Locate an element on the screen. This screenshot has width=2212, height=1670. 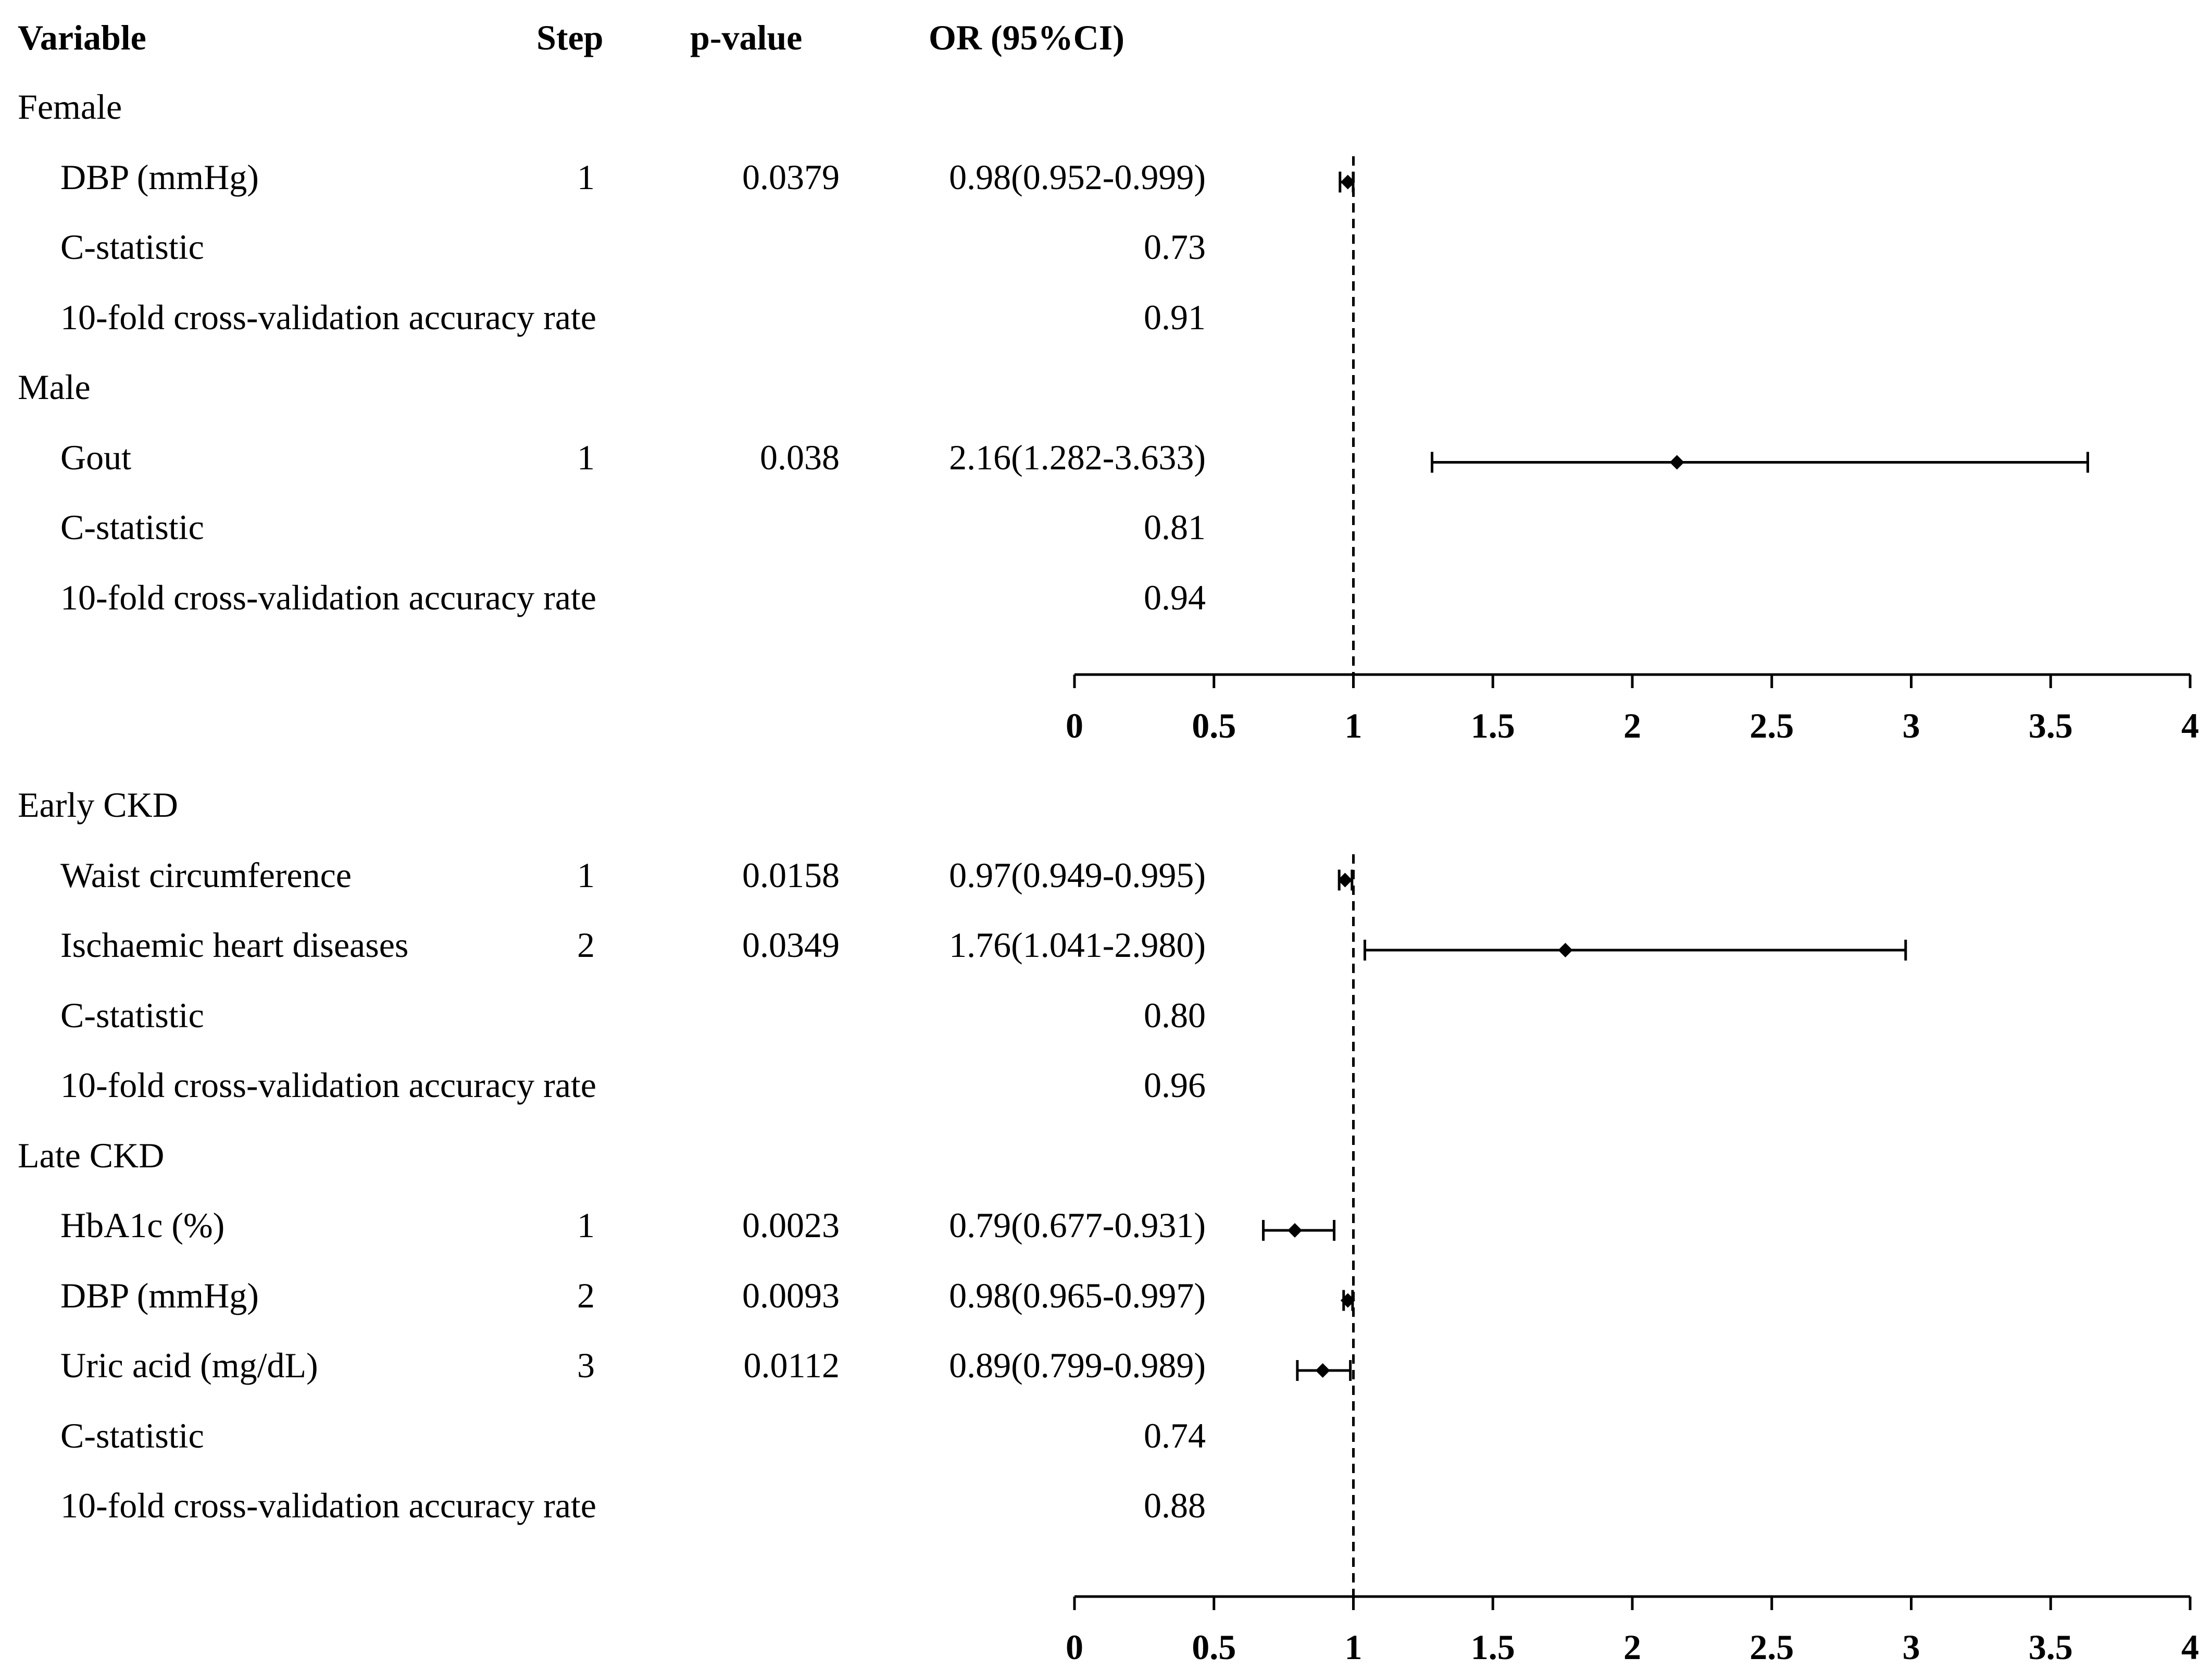
row-pvalue: 0.0093 is located at coordinates (791, 1295).